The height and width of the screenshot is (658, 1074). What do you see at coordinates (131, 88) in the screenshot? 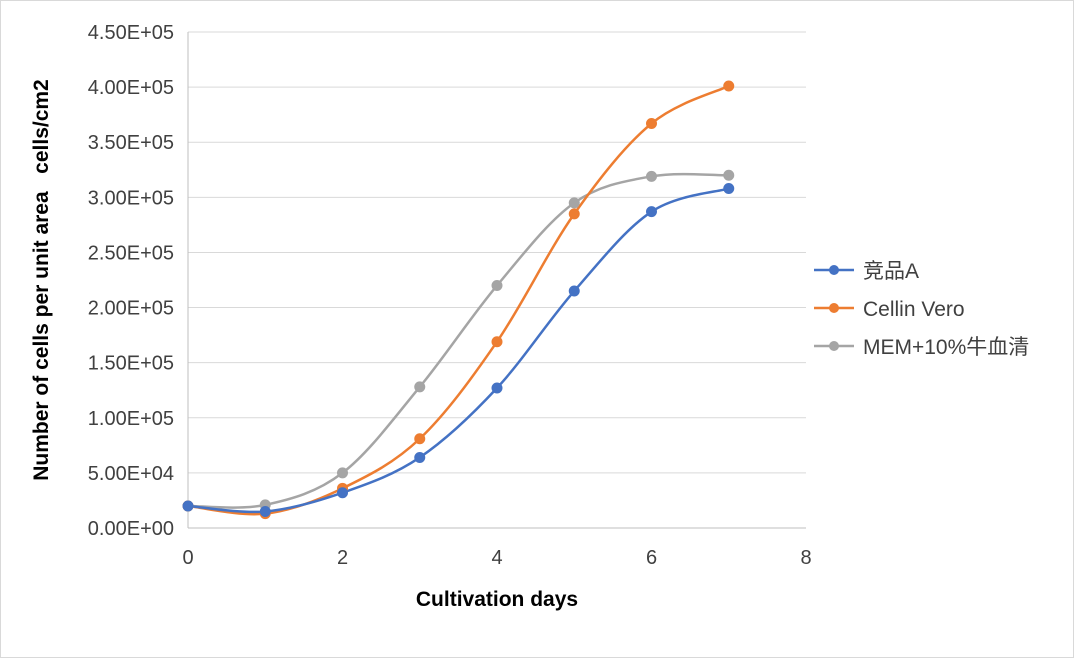
I see `y-tick-label: 4.00E+05` at bounding box center [131, 88].